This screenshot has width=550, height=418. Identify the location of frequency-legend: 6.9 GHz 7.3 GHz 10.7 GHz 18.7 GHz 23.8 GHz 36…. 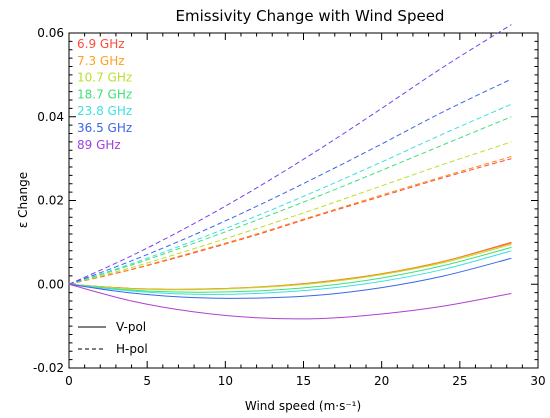
(104, 94).